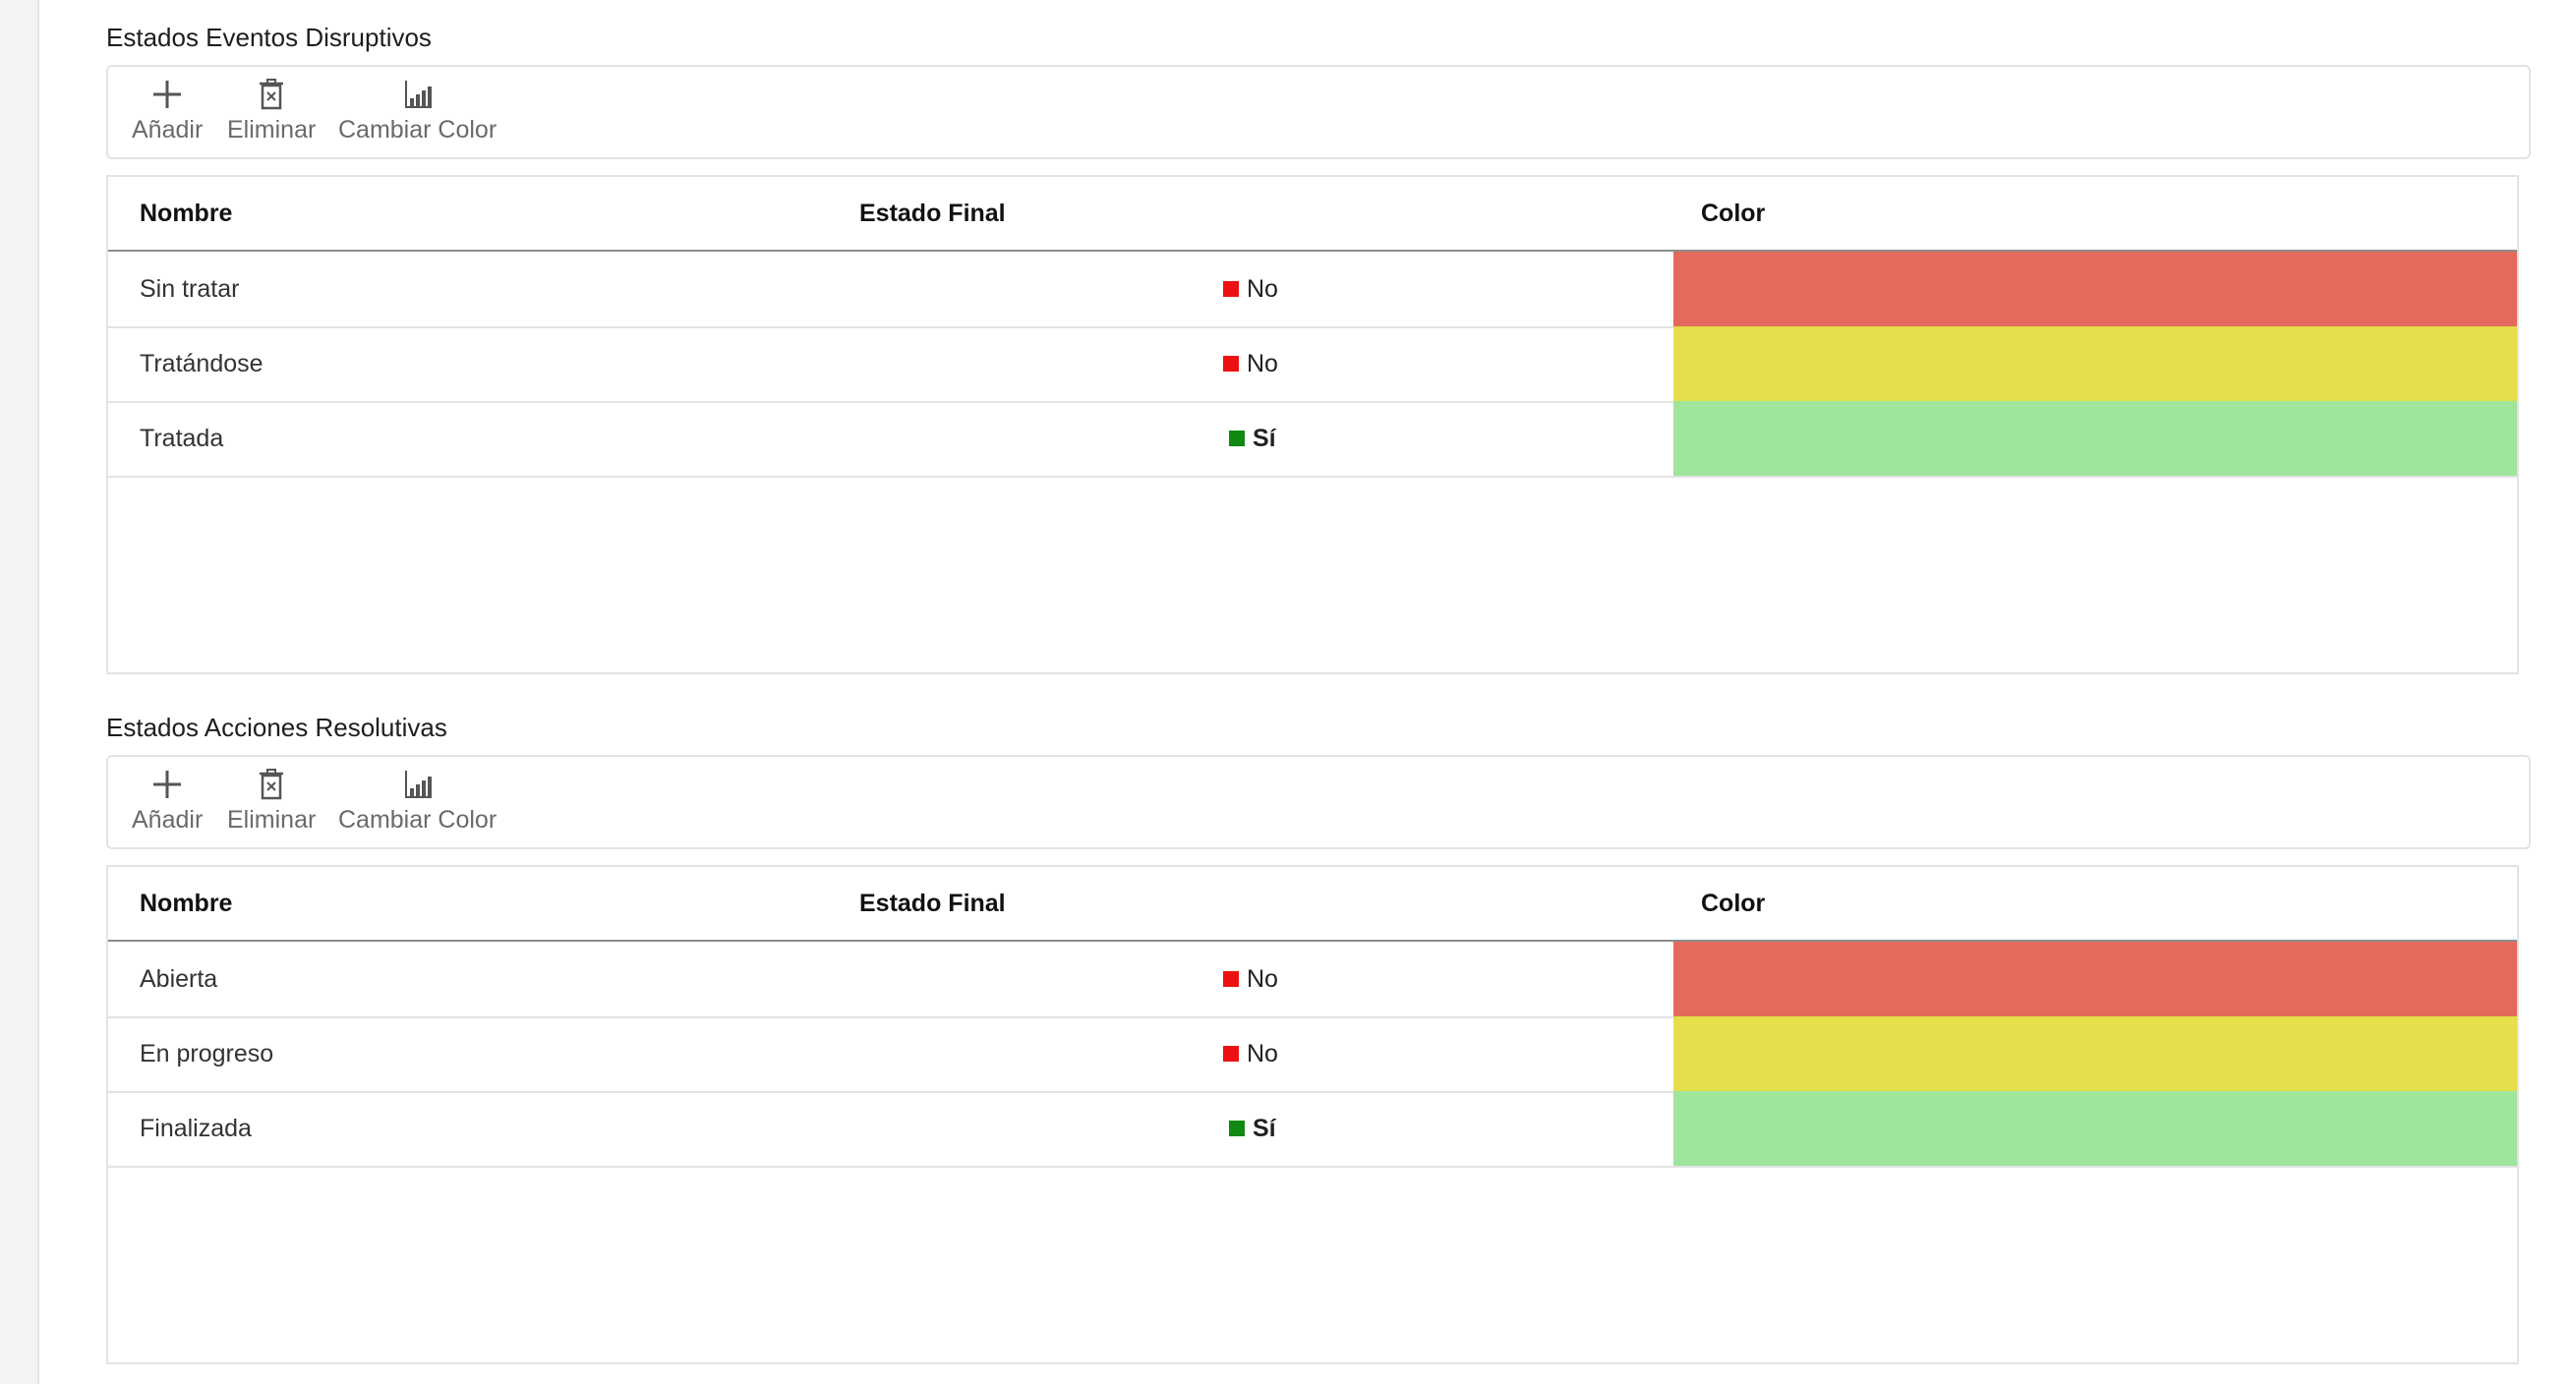 The width and height of the screenshot is (2576, 1384). Describe the element at coordinates (19, 692) in the screenshot. I see `left-rail` at that location.